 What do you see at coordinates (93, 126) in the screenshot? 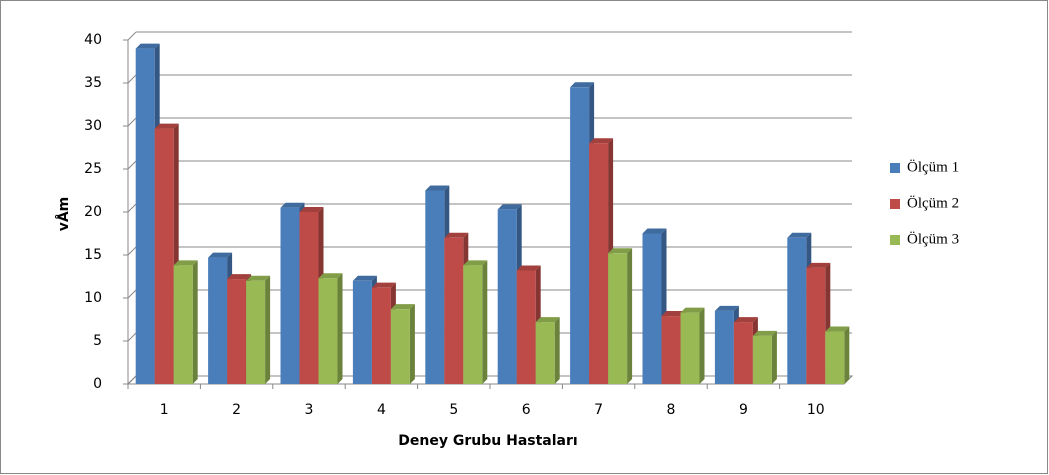
I see `y-tick-label: 30` at bounding box center [93, 126].